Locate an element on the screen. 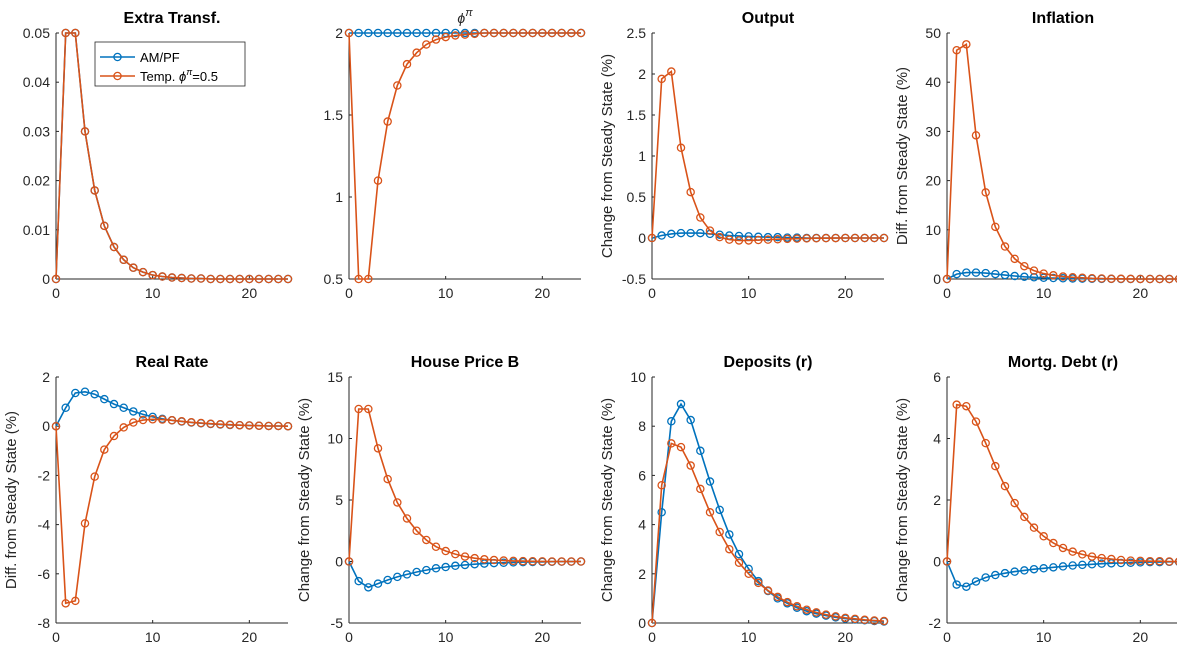 The height and width of the screenshot is (647, 1177). y-tick-label: 10 is located at coordinates (638, 377).